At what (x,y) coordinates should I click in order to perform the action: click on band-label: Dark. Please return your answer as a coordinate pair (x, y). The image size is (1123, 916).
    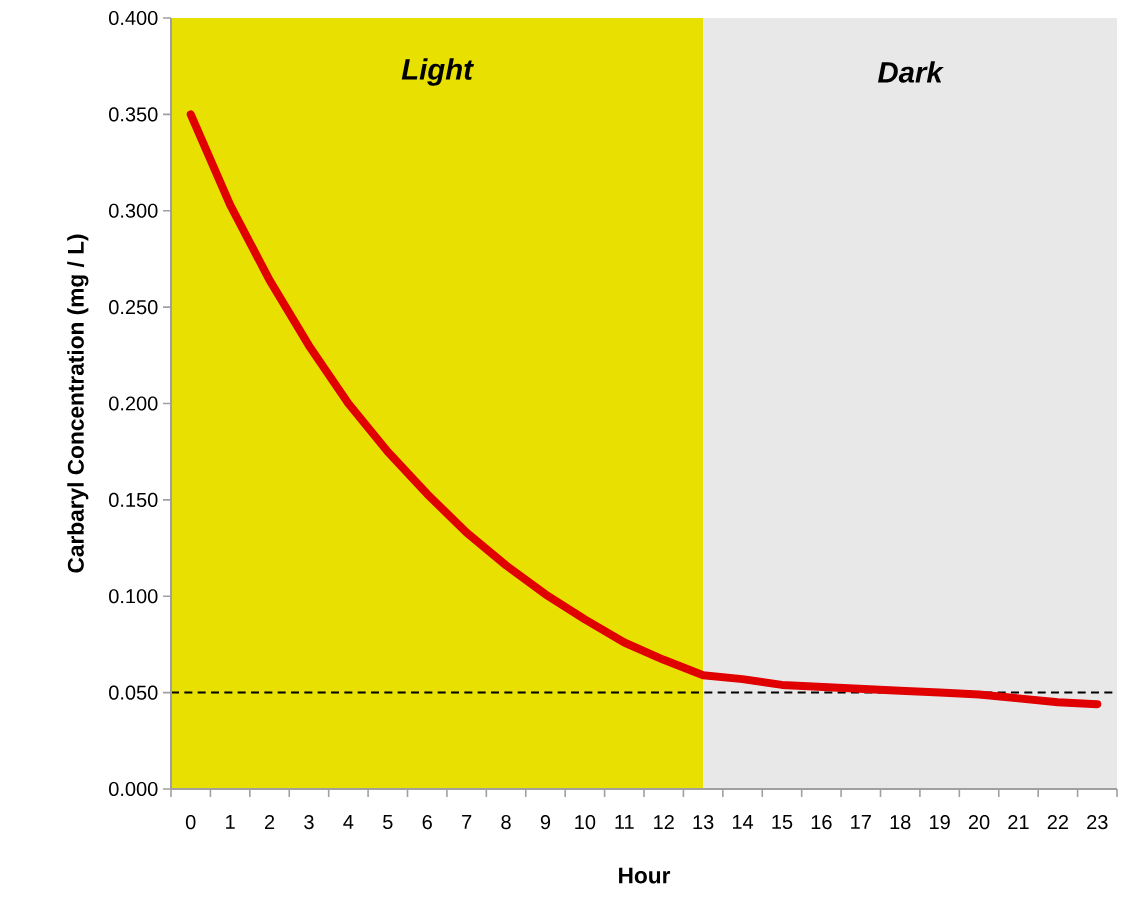
    Looking at the image, I should click on (910, 72).